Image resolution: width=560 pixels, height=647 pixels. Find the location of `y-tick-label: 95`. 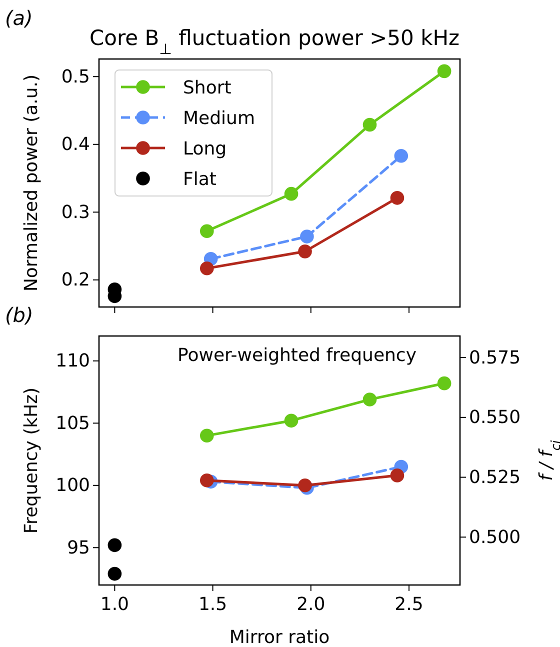

y-tick-label: 95 is located at coordinates (78, 547).